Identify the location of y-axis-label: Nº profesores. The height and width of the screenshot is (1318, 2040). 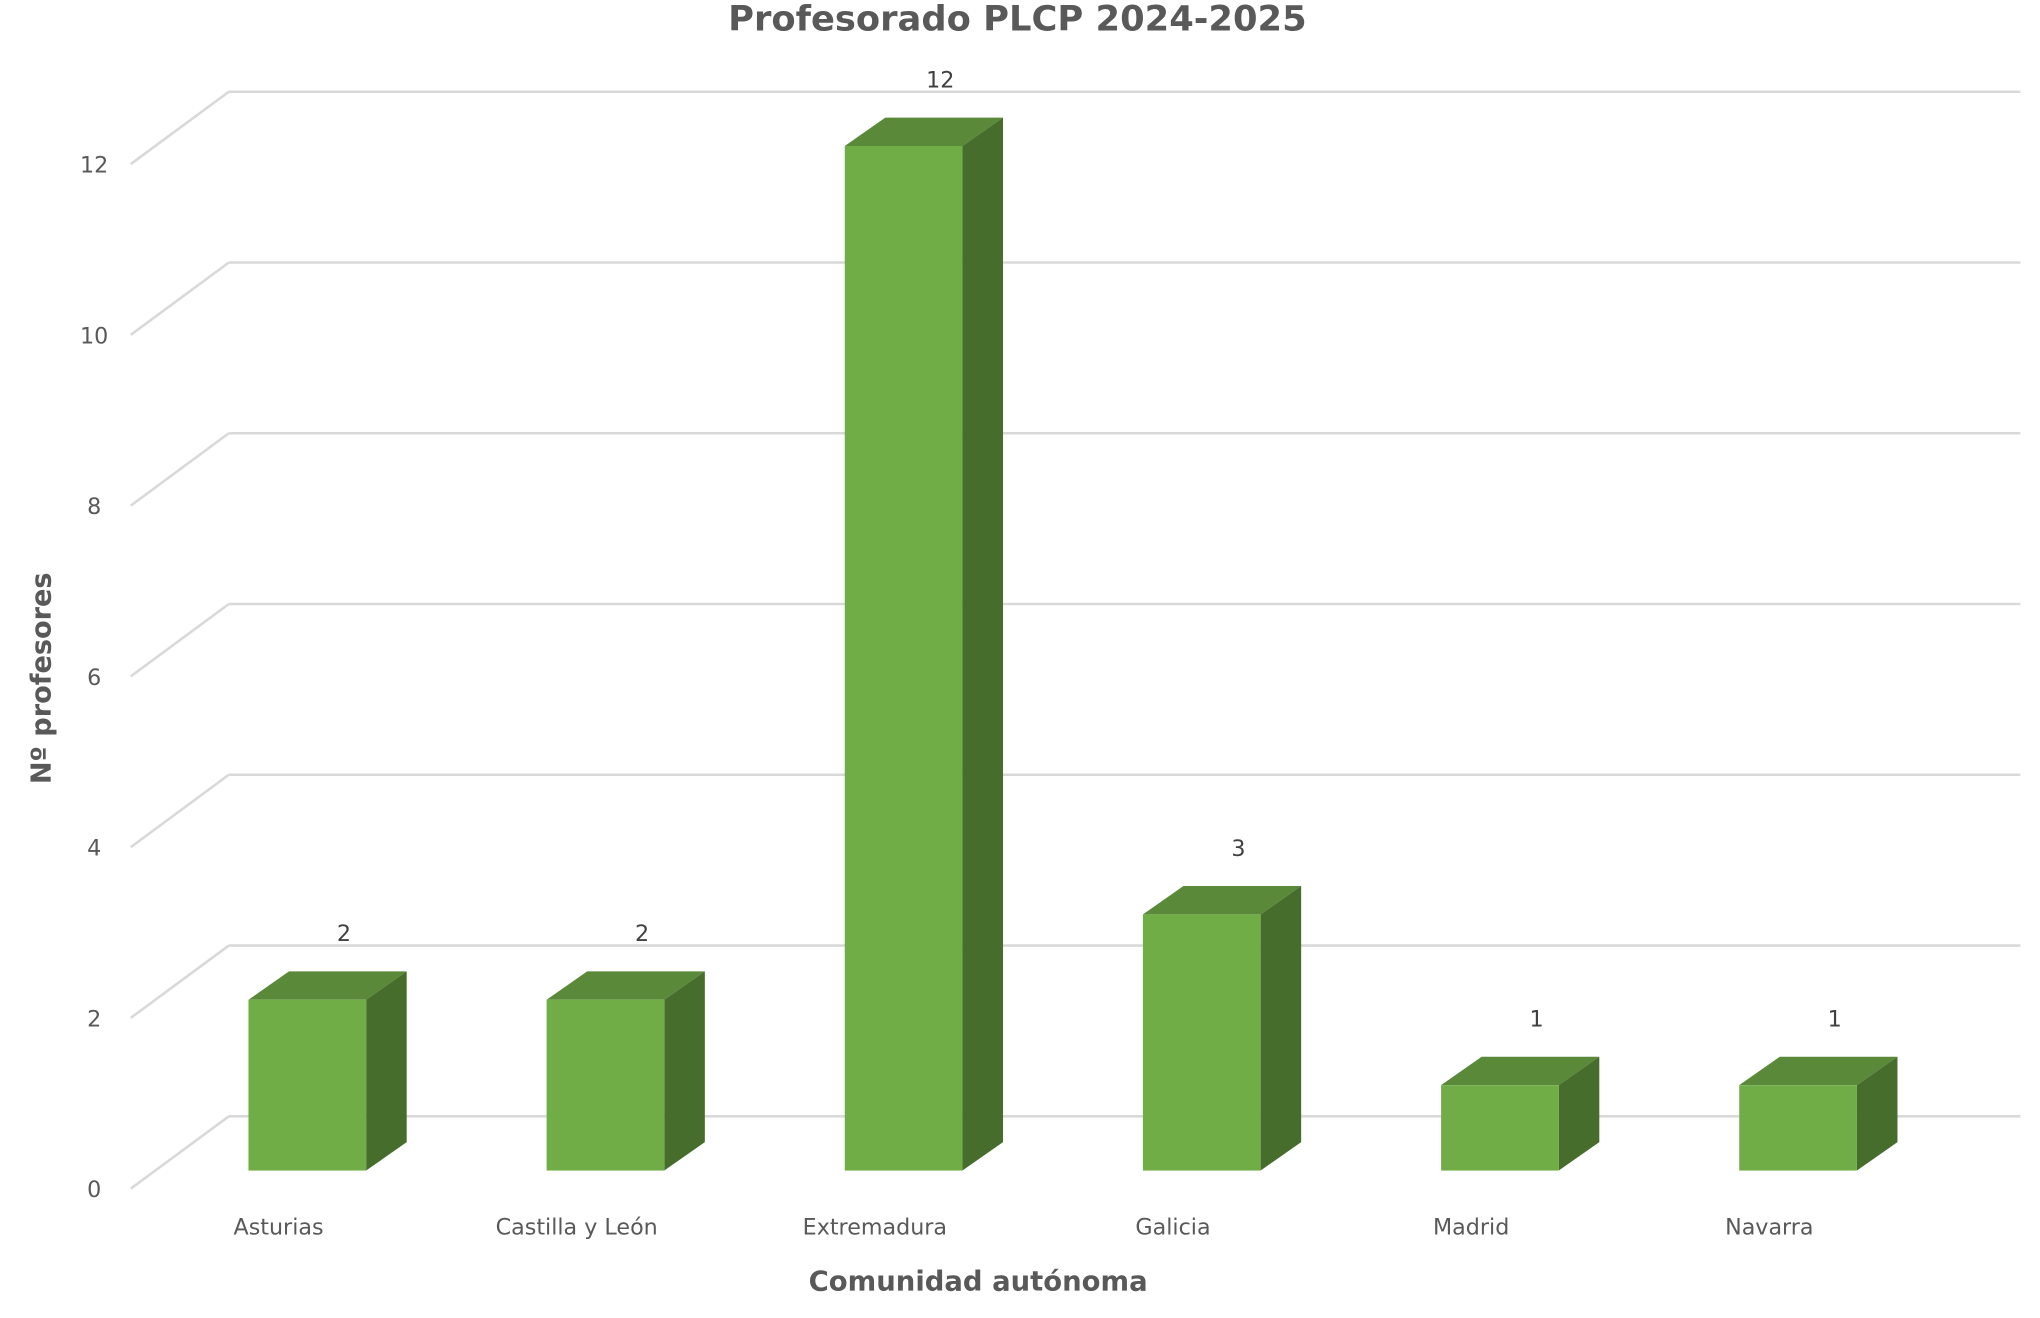
(42, 678).